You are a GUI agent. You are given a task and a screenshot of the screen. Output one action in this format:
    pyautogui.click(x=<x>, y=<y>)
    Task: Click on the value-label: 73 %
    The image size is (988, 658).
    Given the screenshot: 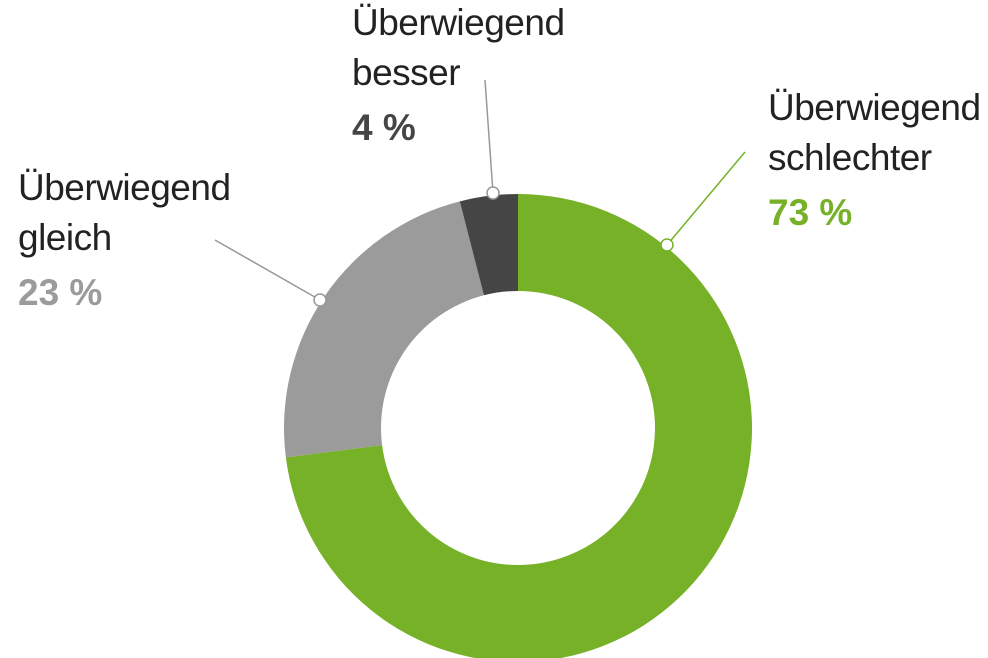 What is the action you would take?
    pyautogui.click(x=810, y=212)
    